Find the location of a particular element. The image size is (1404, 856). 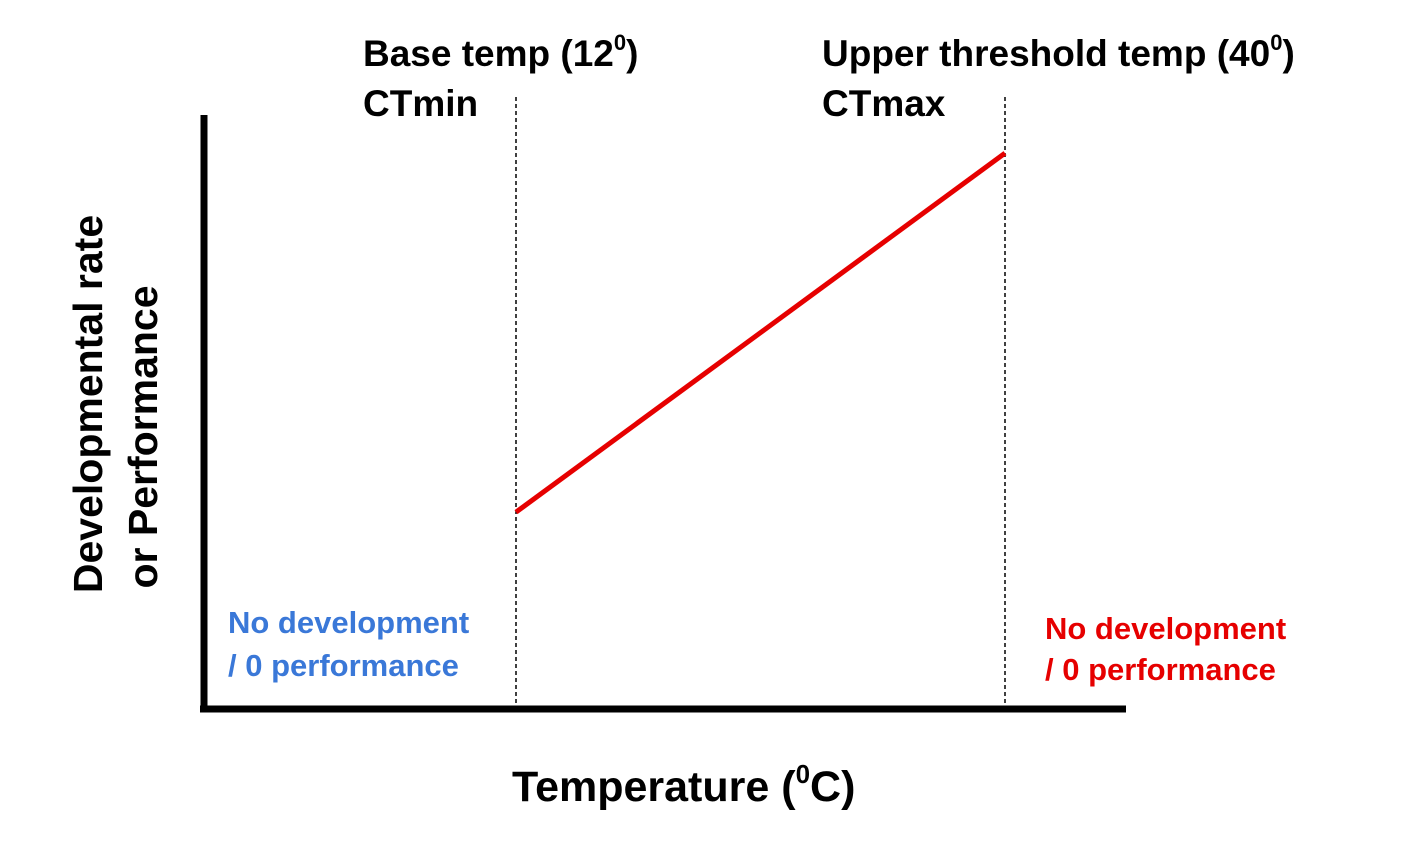

x-axis-label: Temperature (0C) is located at coordinates (683, 785).